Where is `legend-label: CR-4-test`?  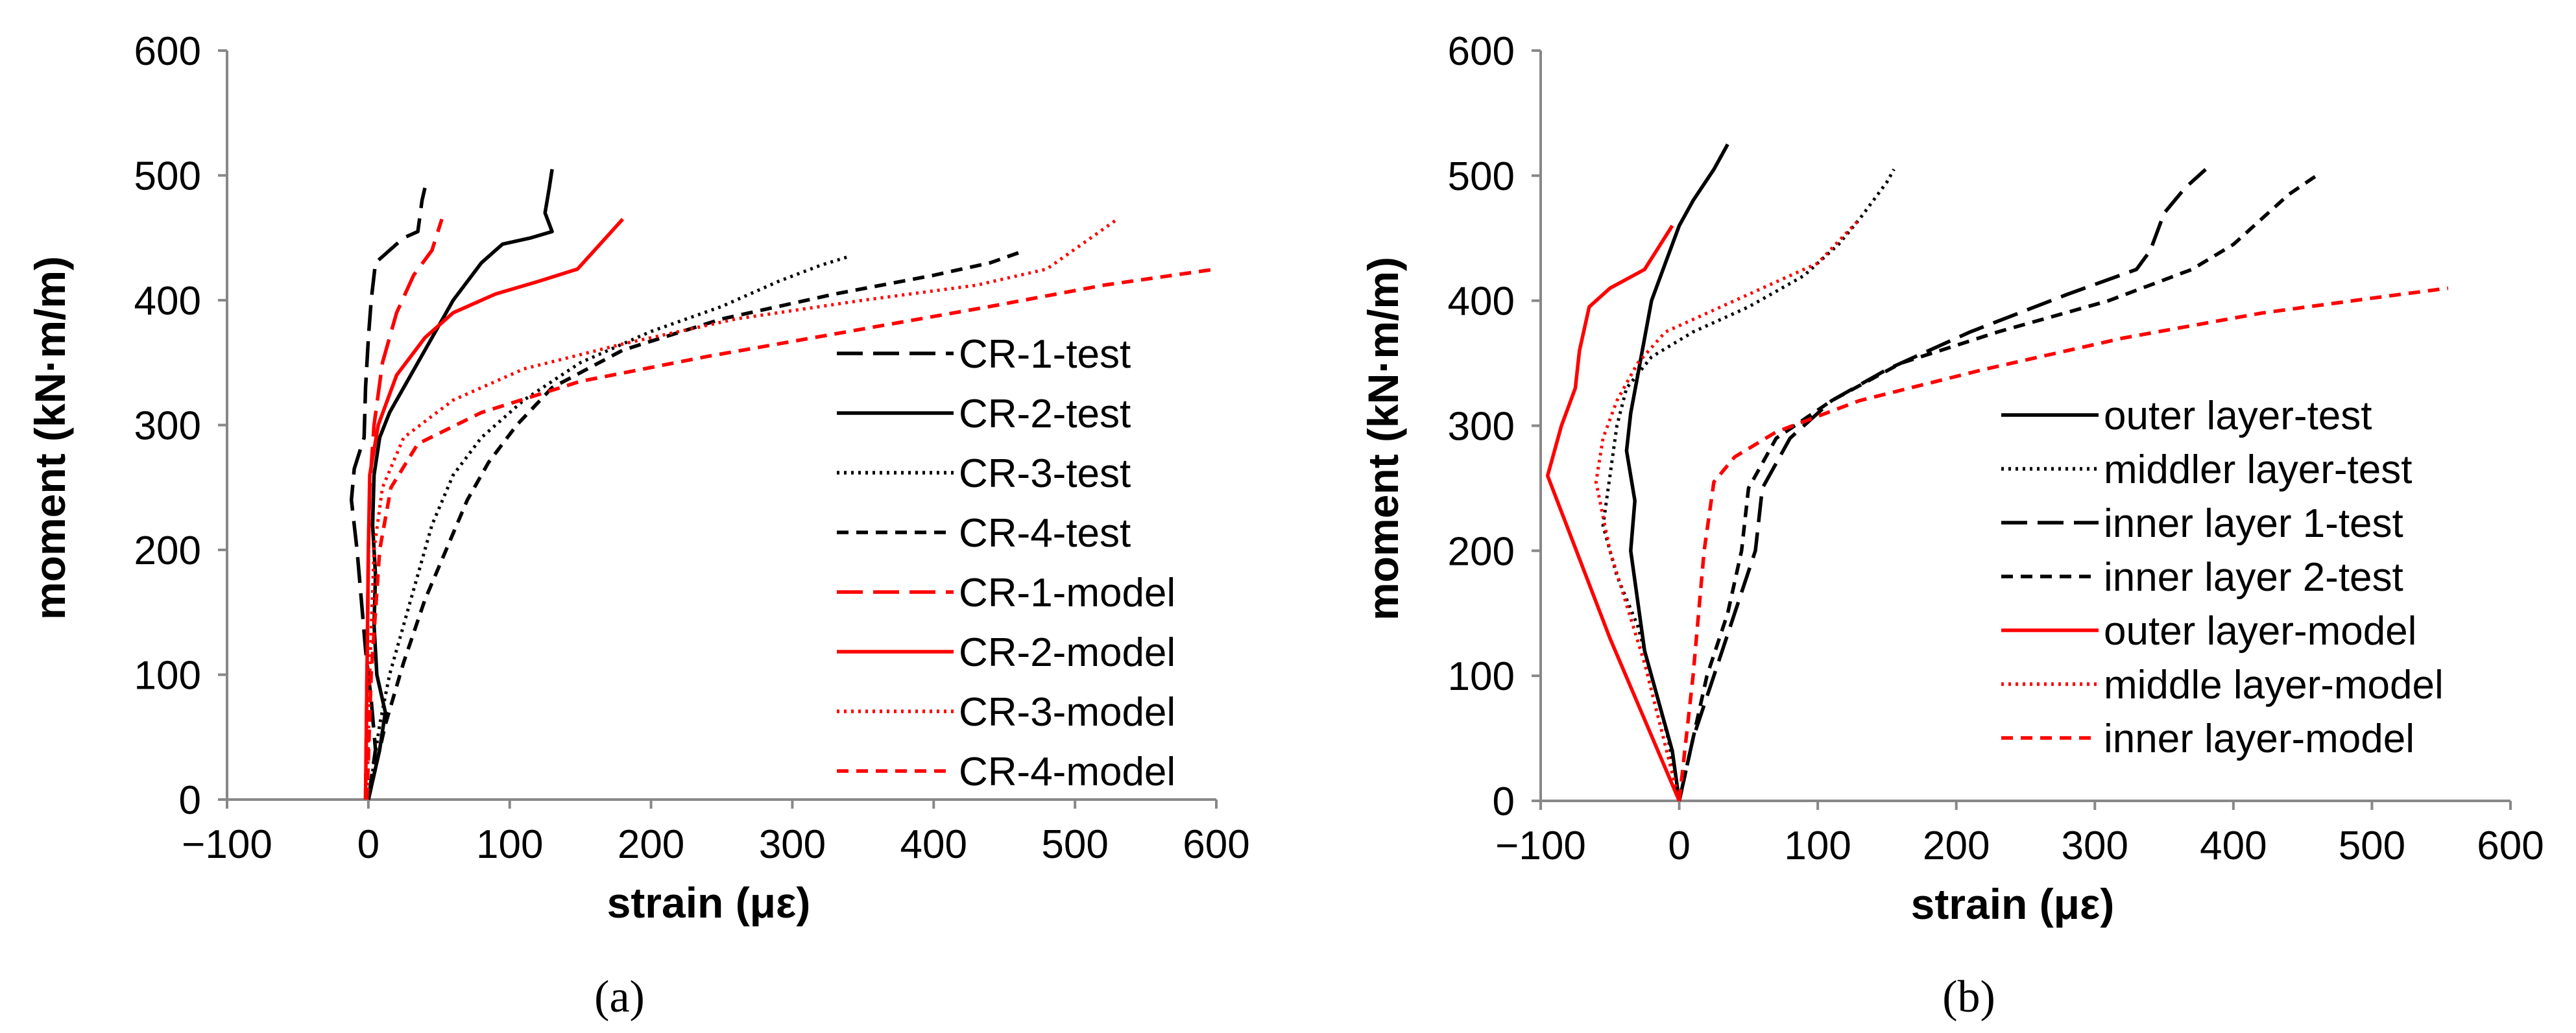
legend-label: CR-4-test is located at coordinates (1045, 533).